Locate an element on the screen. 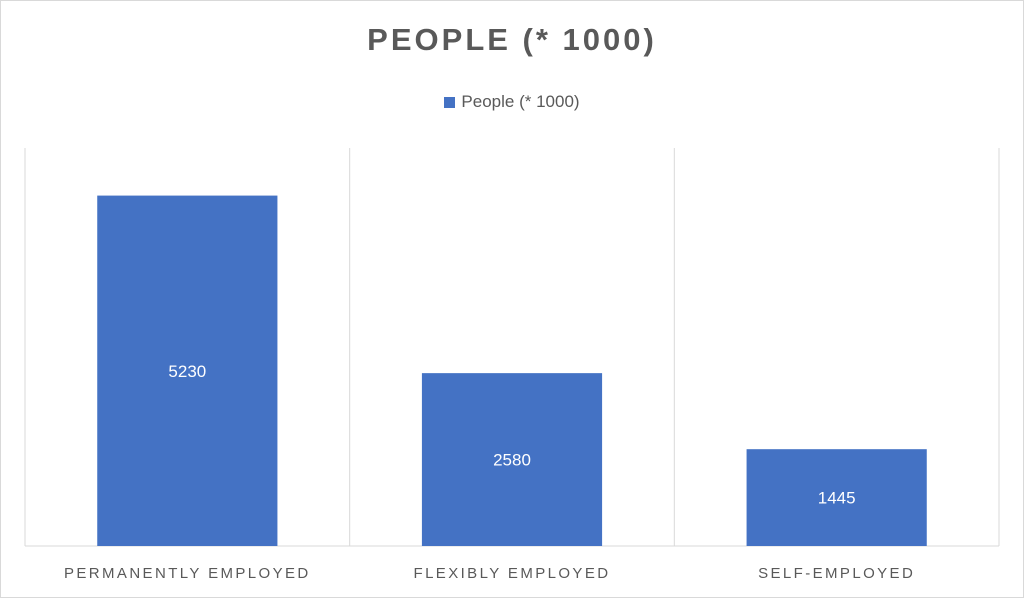  category-label: SELF-EMPLOYED is located at coordinates (836, 573).